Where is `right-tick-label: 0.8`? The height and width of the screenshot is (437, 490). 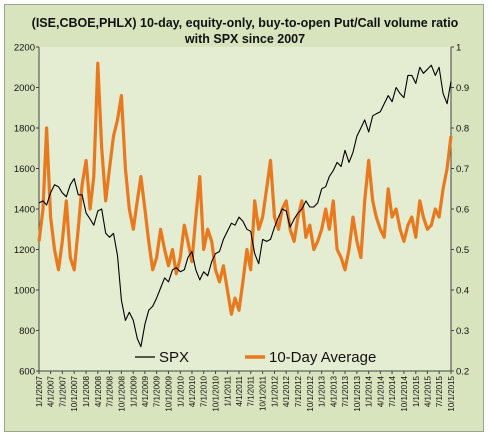 right-tick-label: 0.8 is located at coordinates (462, 129).